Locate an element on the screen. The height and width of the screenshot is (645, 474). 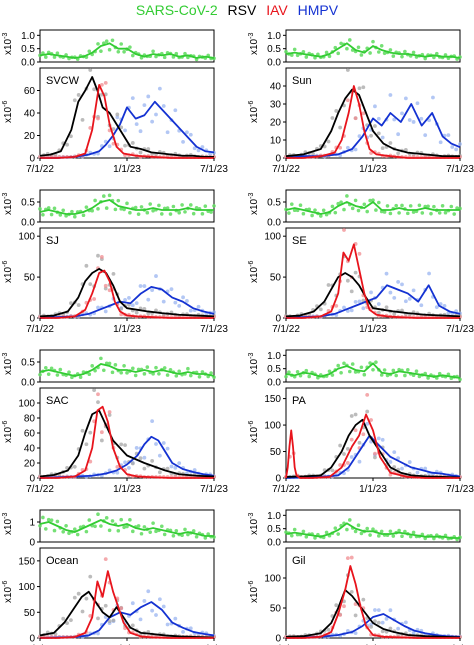
legend-rsv: RSV is located at coordinates (242, 10).